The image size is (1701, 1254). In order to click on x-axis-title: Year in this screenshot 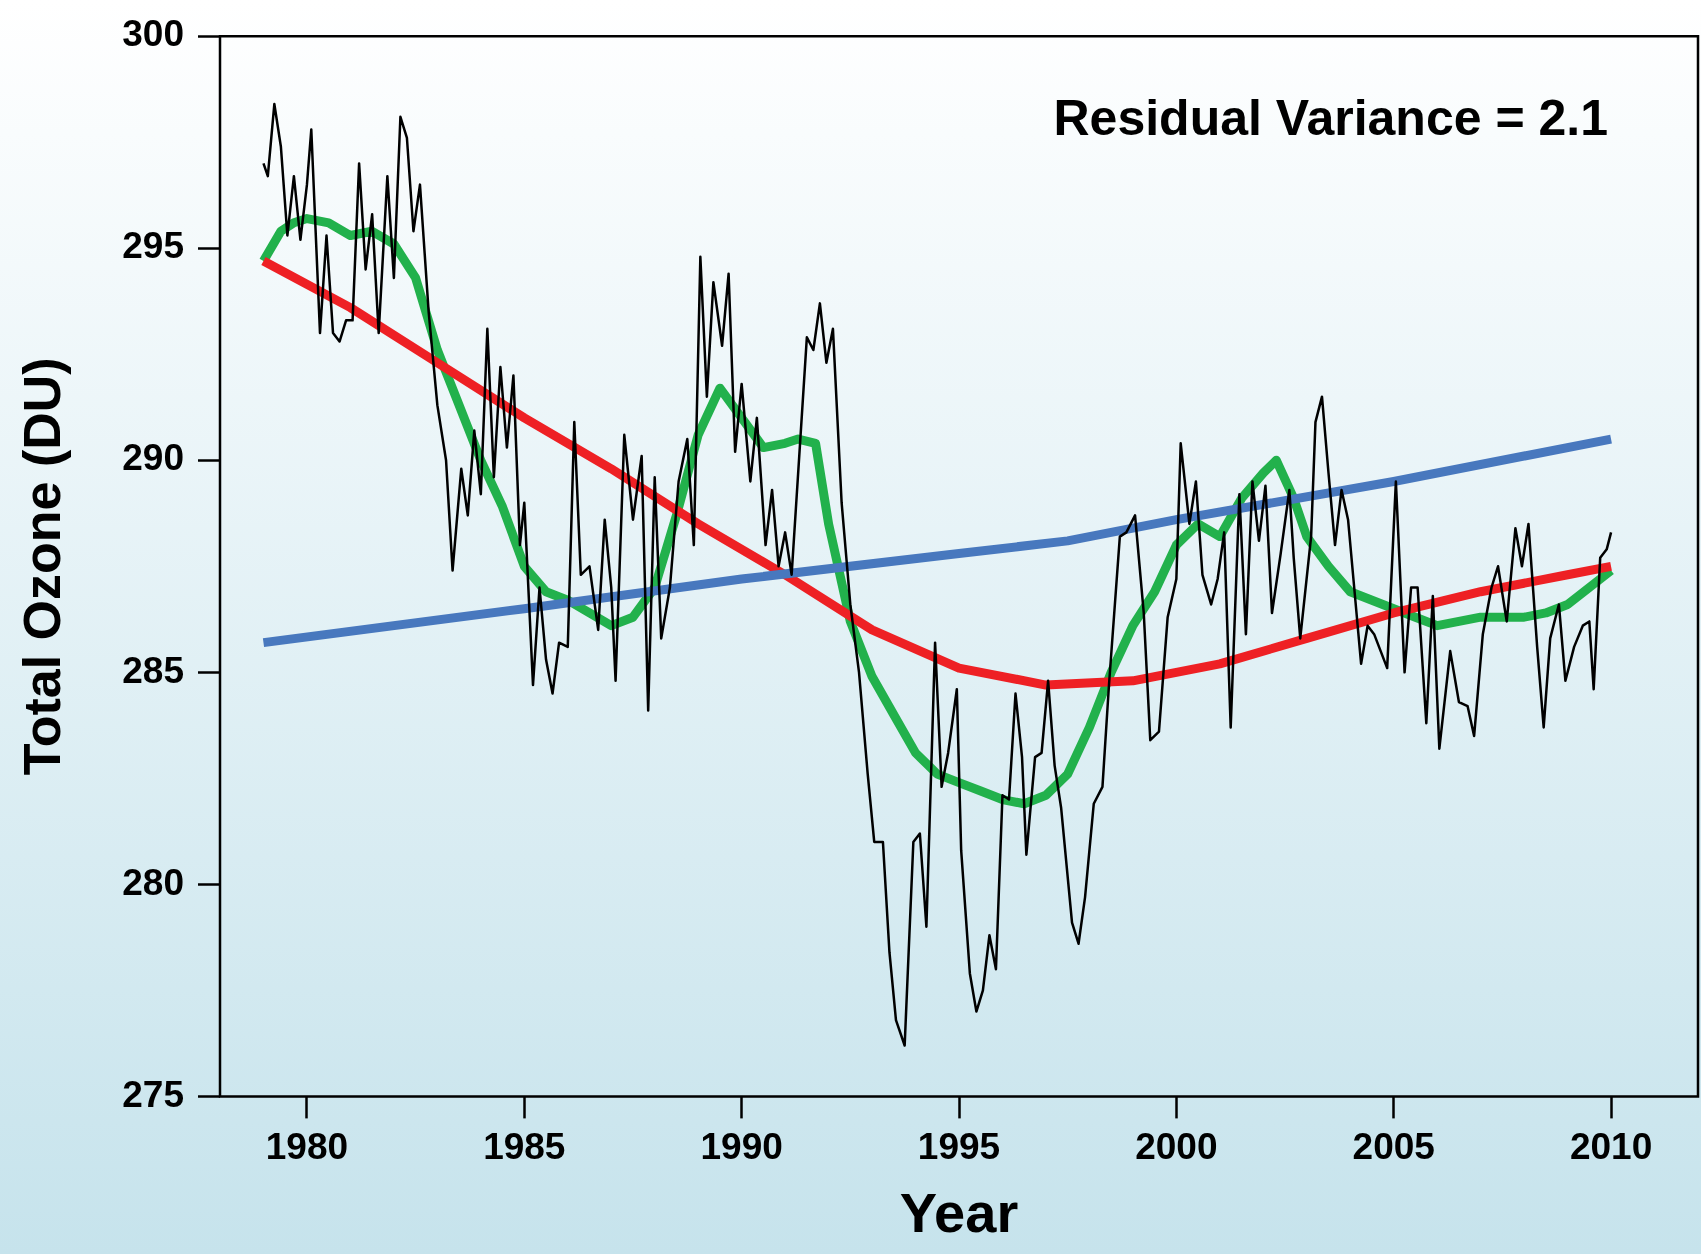, I will do `click(959, 1212)`.